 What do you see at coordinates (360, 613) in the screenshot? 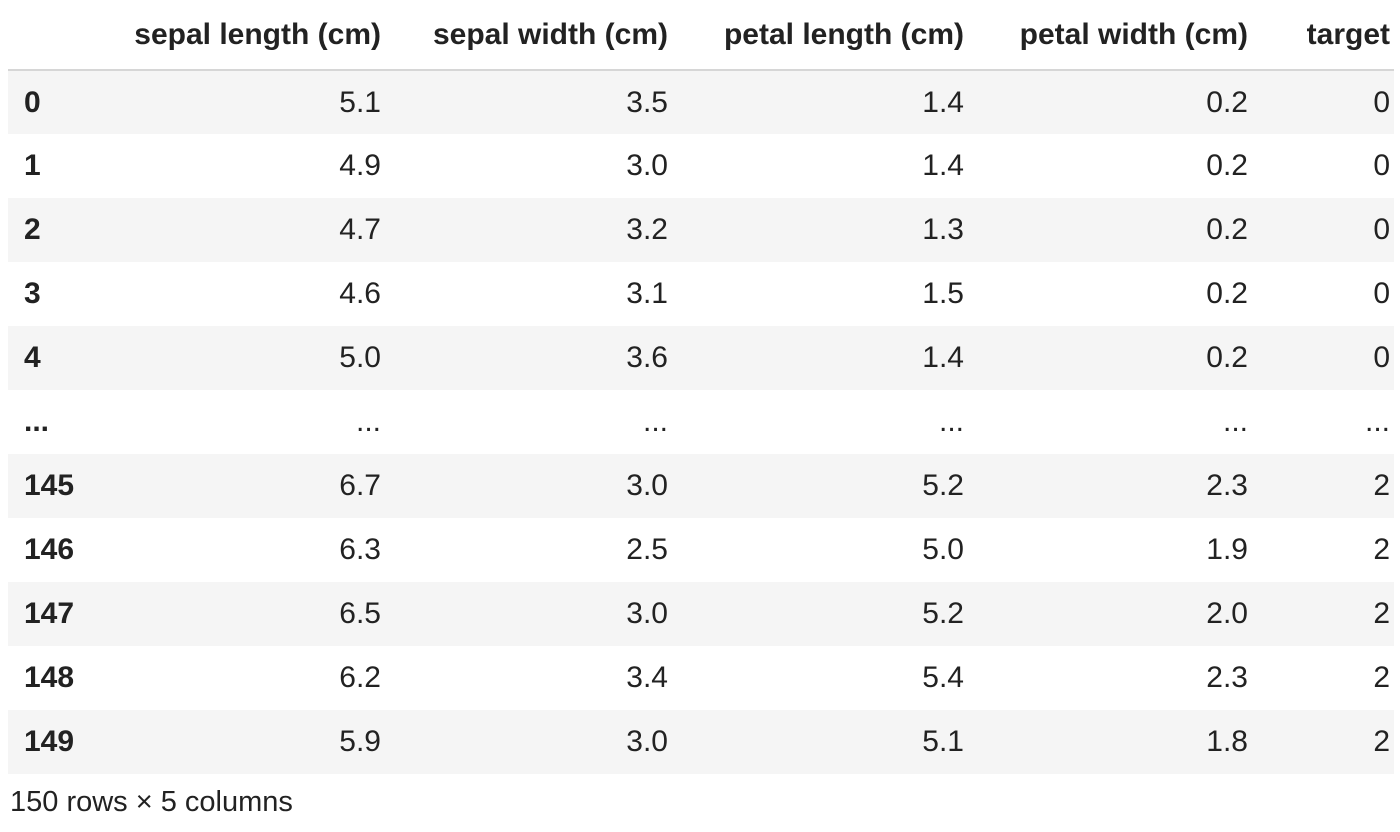
I see `table-cell: 6.5` at bounding box center [360, 613].